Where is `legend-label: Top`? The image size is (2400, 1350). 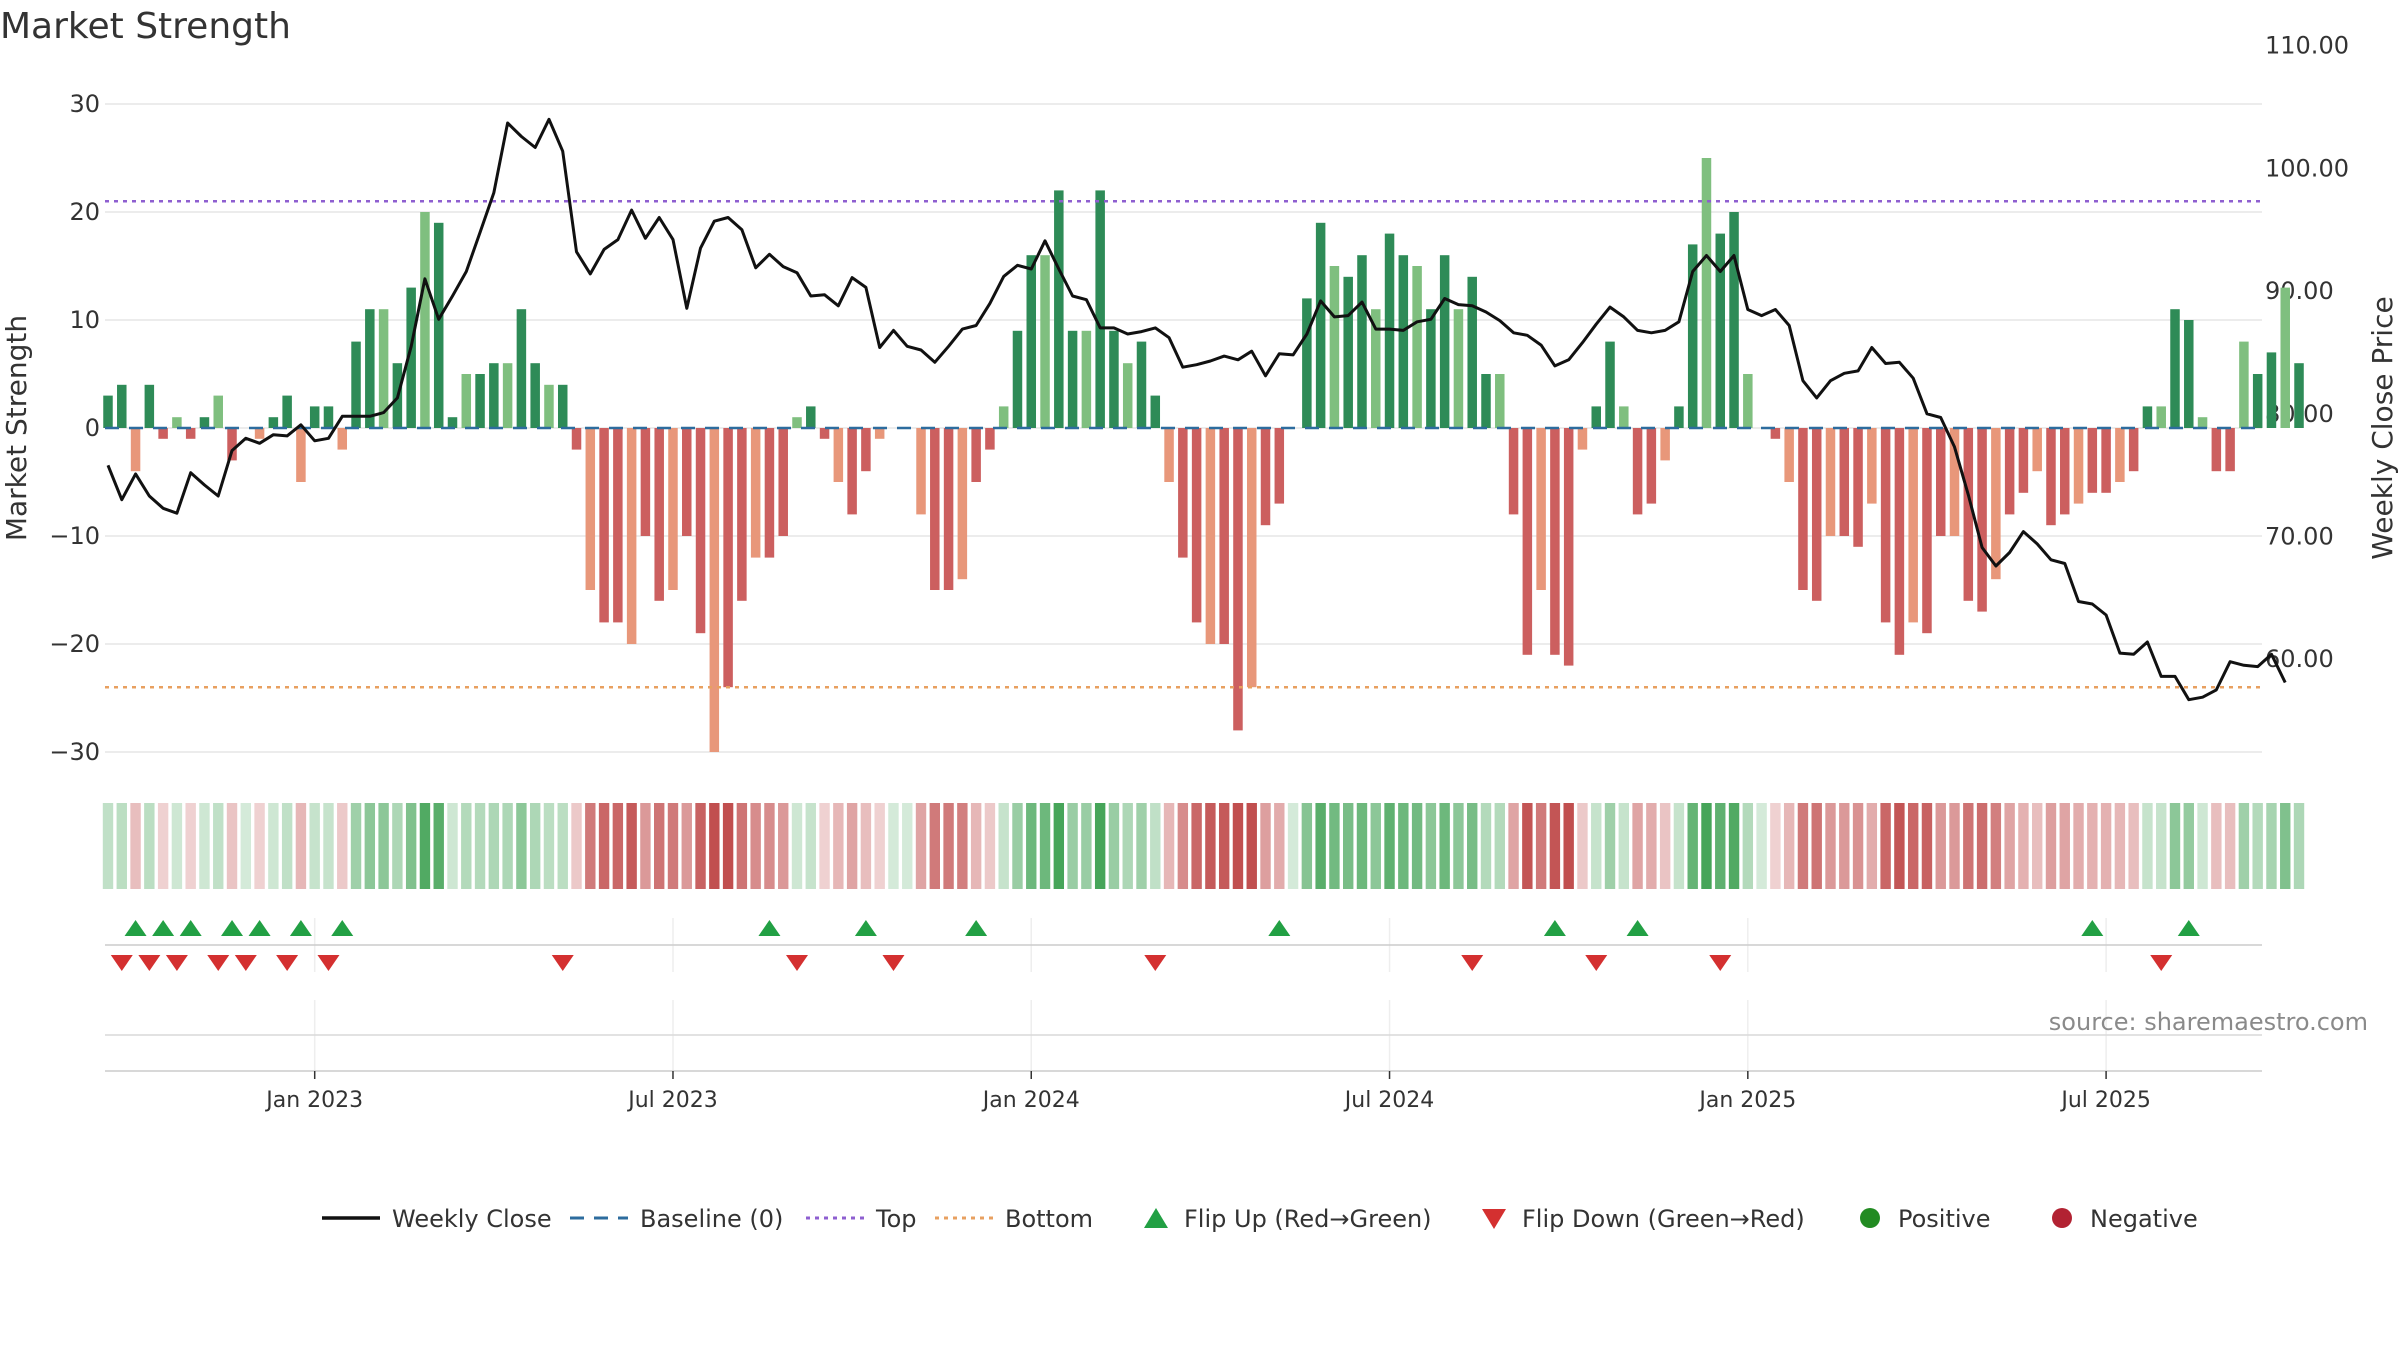
legend-label: Top is located at coordinates (896, 1219).